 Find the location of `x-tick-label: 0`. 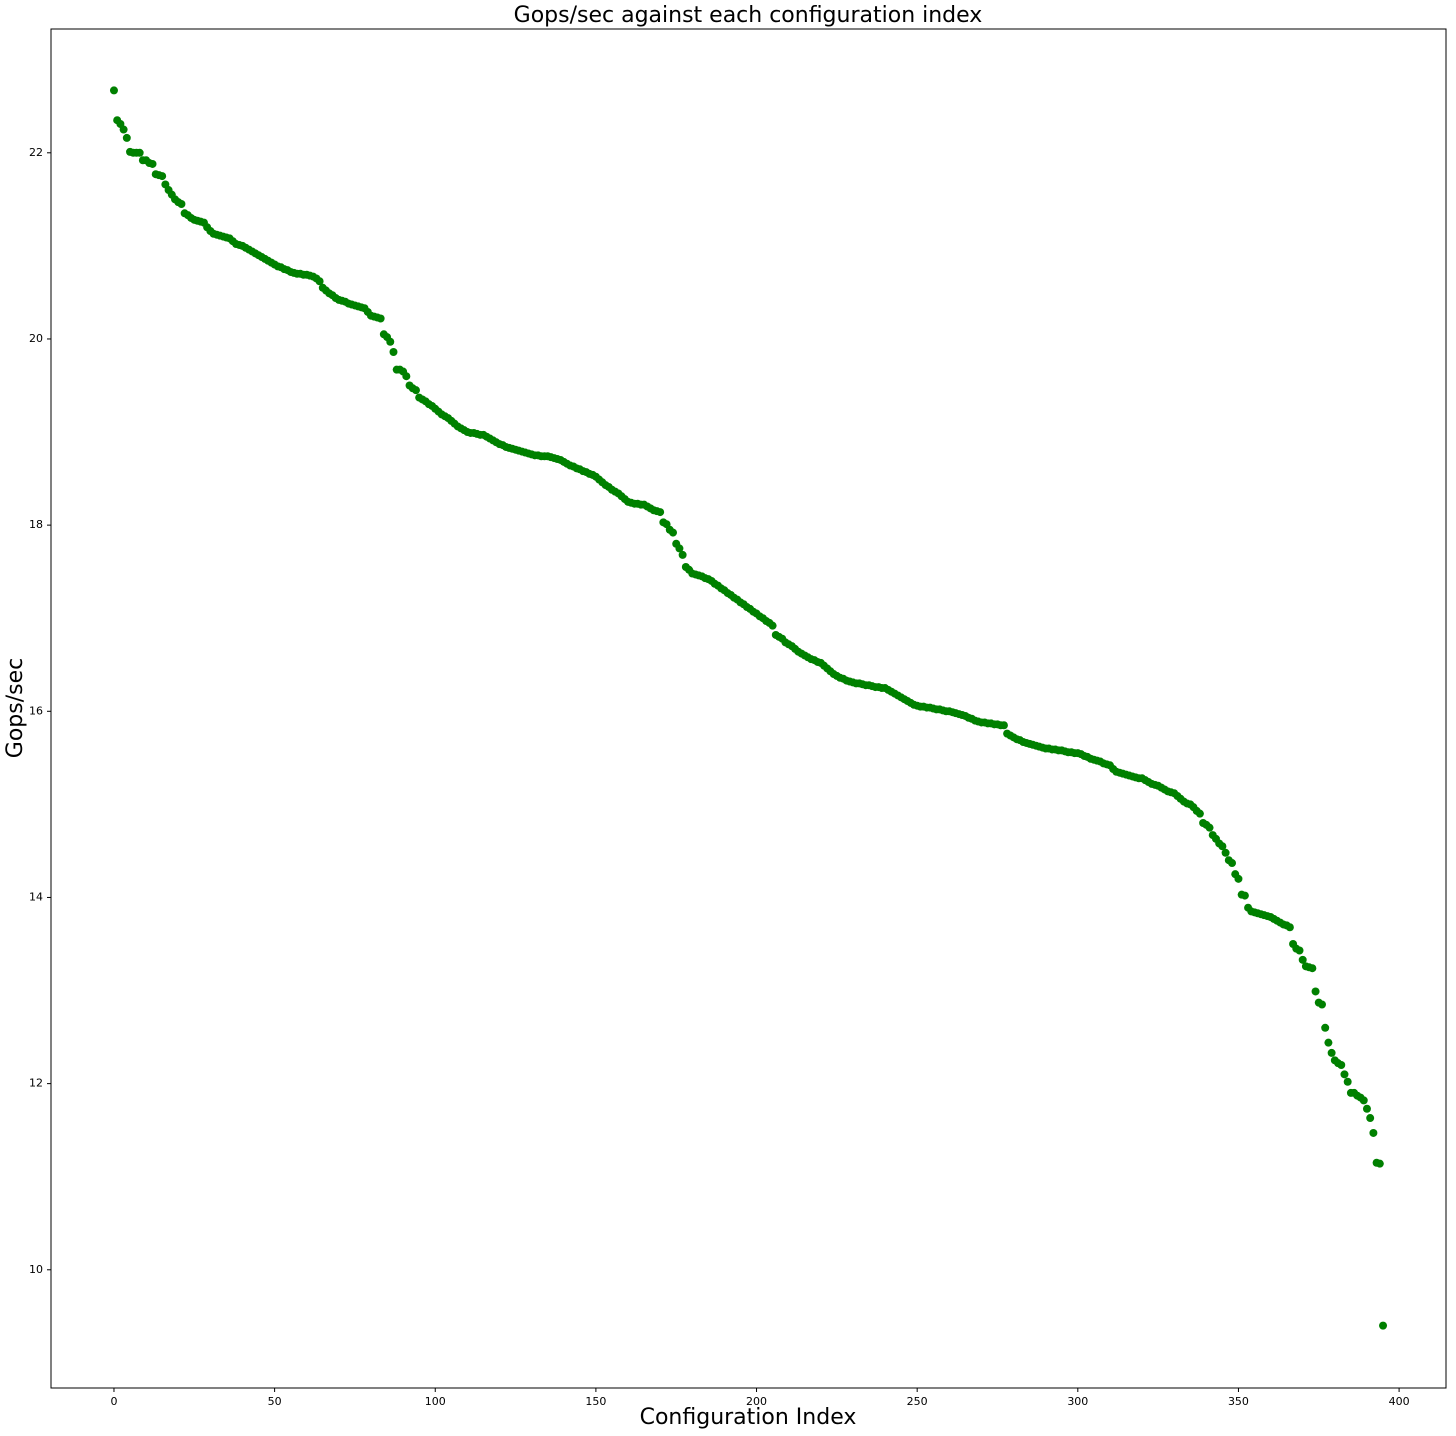

x-tick-label: 0 is located at coordinates (113, 1401).